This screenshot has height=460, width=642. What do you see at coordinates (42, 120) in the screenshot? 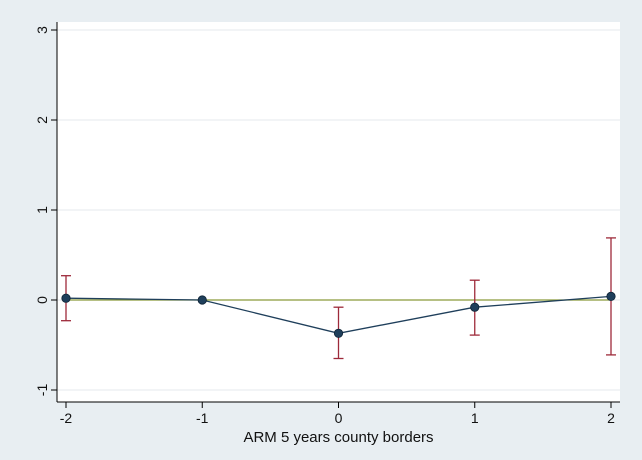
I see `y-tick-label-3: 2` at bounding box center [42, 120].